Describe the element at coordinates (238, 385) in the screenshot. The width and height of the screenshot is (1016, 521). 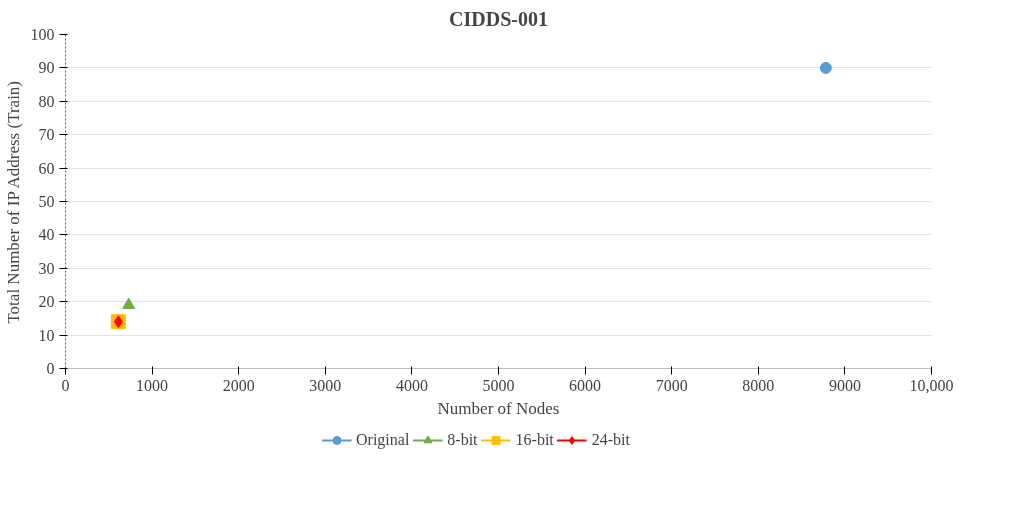
I see `x-tick-label: 2000` at that location.